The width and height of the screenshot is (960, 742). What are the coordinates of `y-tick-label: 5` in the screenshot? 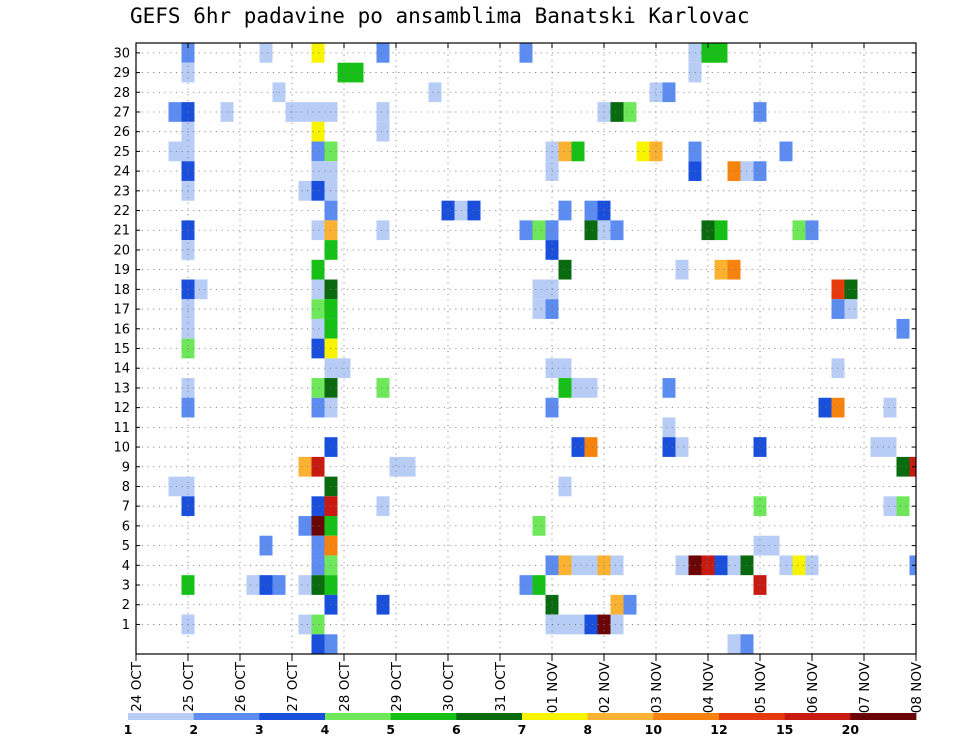 It's located at (126, 546).